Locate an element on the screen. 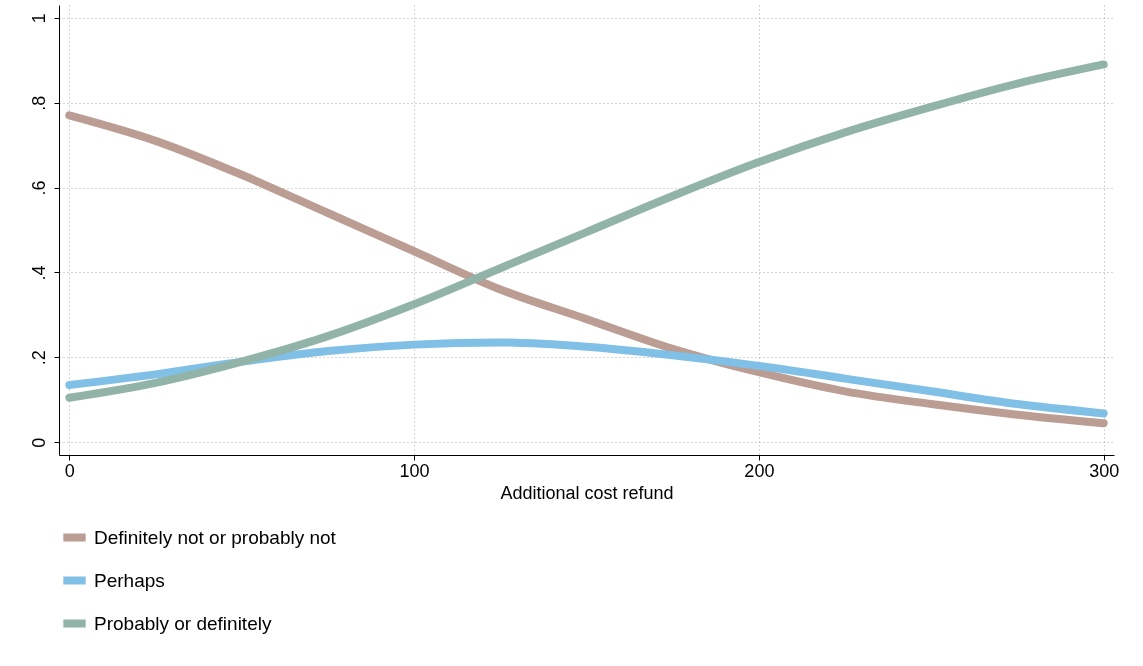 The image size is (1143, 666). x-tick-label: 0 is located at coordinates (69, 470).